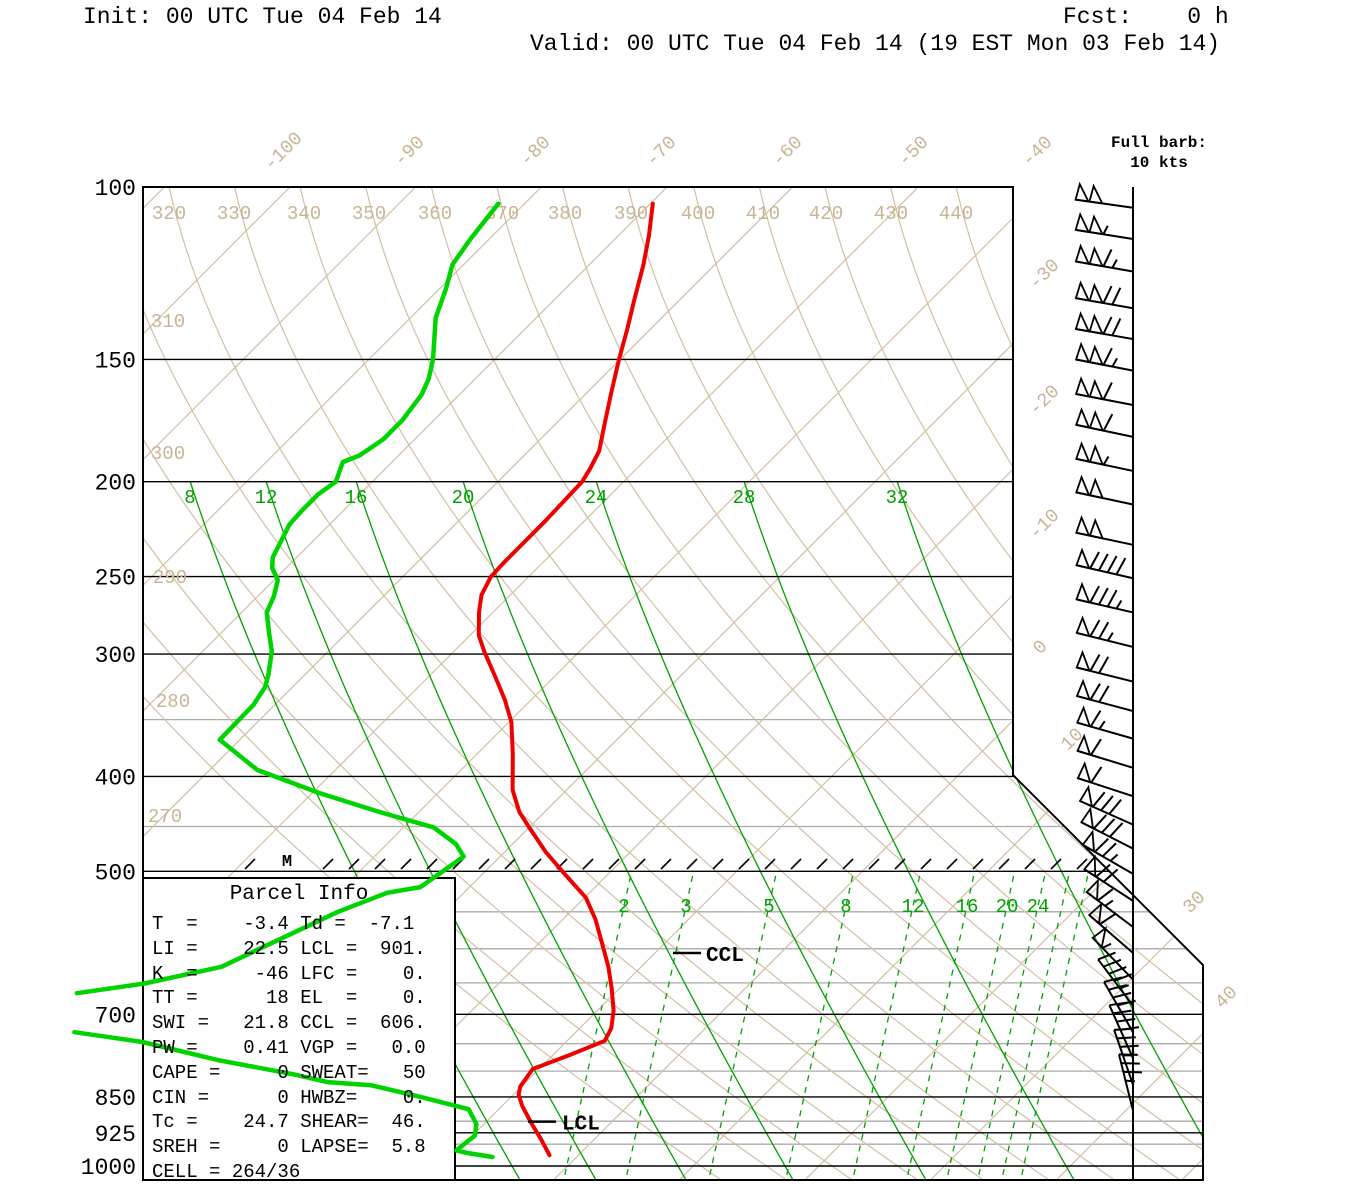 This screenshot has width=1350, height=1200. Describe the element at coordinates (115, 1099) in the screenshot. I see `pressure-tick-label: 850` at that location.